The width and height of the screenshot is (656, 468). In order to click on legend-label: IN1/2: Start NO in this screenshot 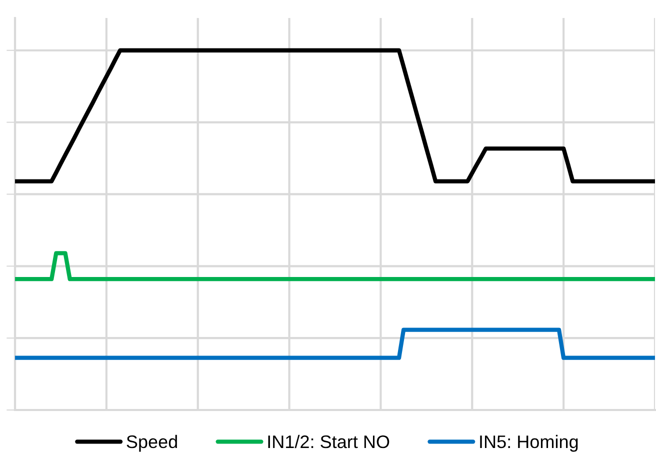, I will do `click(329, 441)`.